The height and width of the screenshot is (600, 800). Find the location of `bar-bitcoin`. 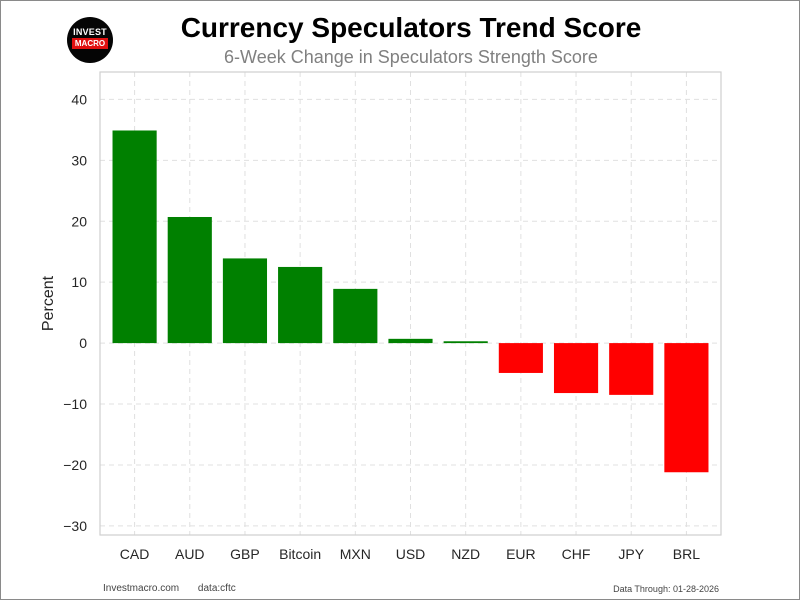

bar-bitcoin is located at coordinates (300, 305).